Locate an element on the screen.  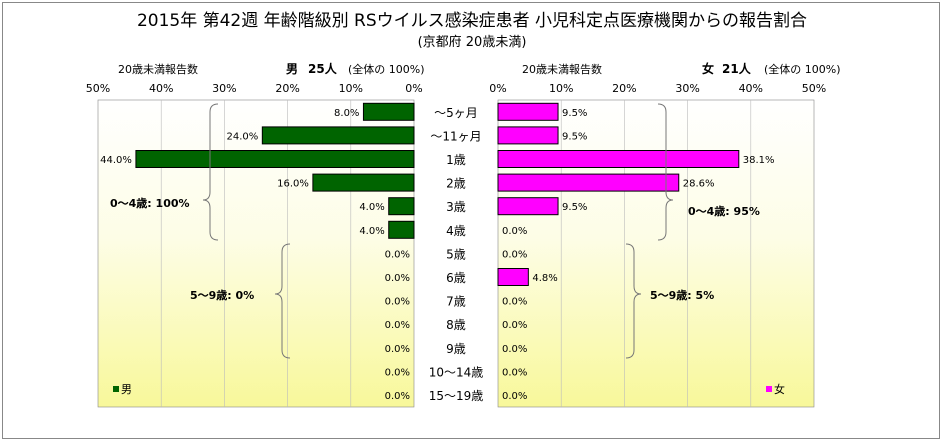
category-label: ～11ヶ月 is located at coordinates (455, 136).